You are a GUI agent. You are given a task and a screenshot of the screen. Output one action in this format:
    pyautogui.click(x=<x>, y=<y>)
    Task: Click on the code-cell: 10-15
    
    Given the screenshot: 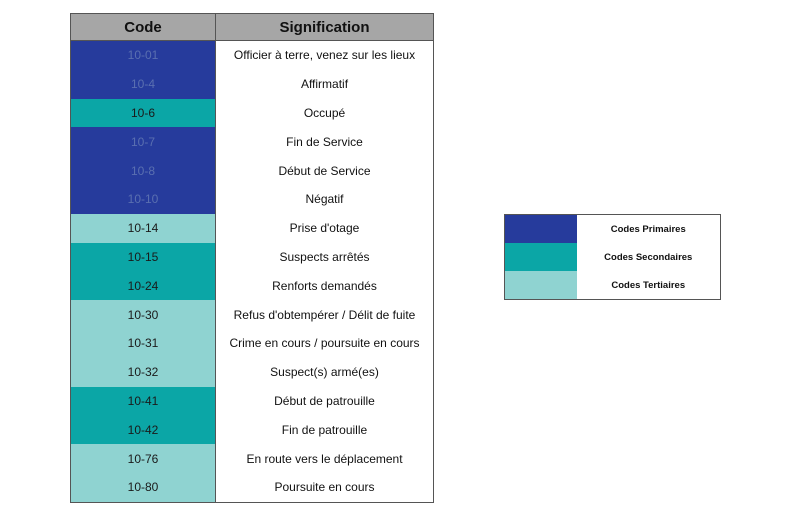 What is the action you would take?
    pyautogui.click(x=143, y=257)
    